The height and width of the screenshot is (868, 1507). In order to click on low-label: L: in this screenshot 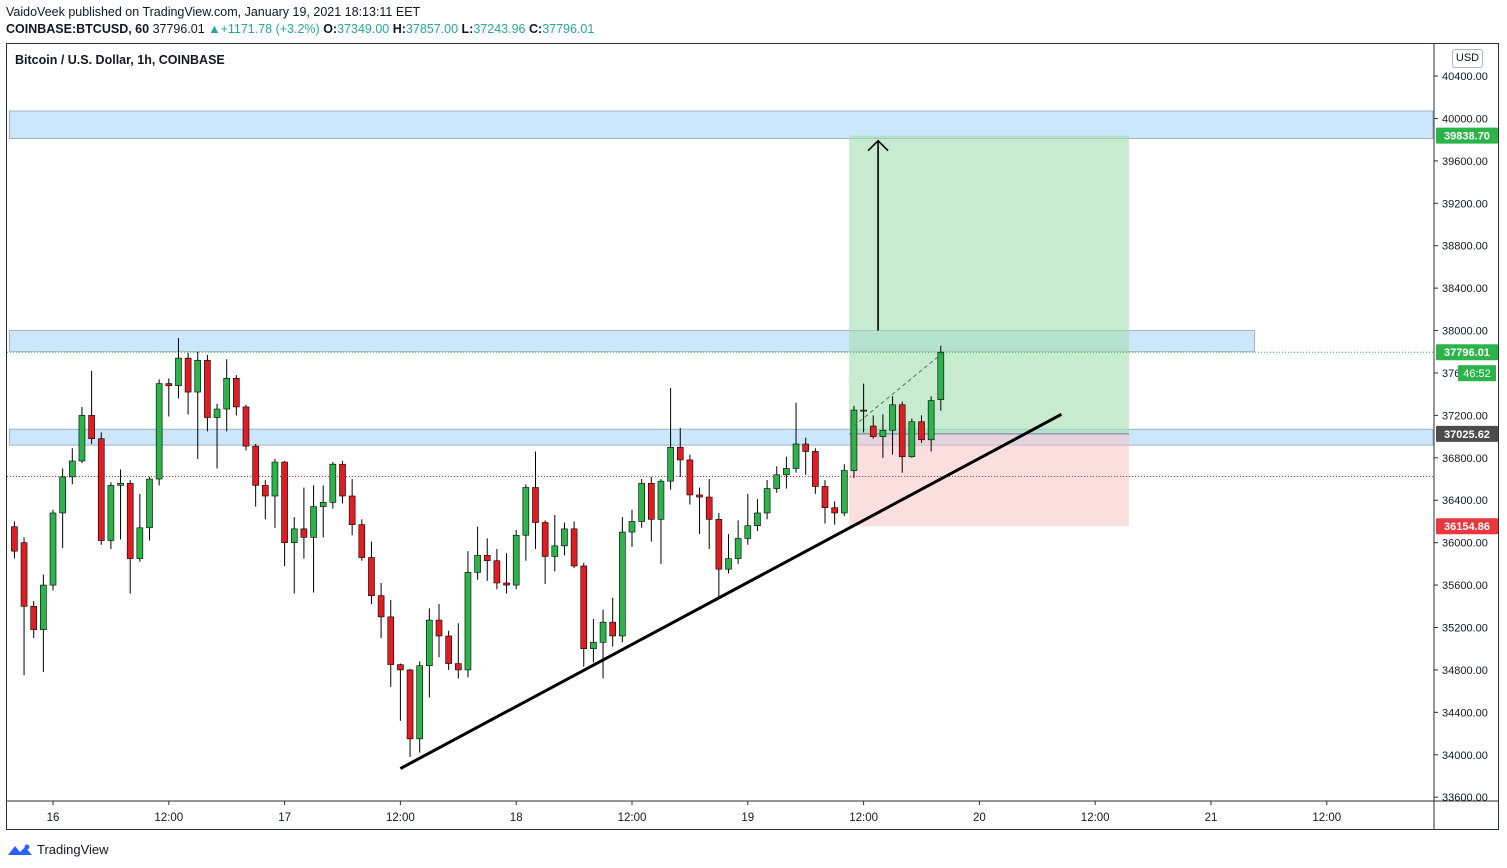, I will do `click(467, 29)`.